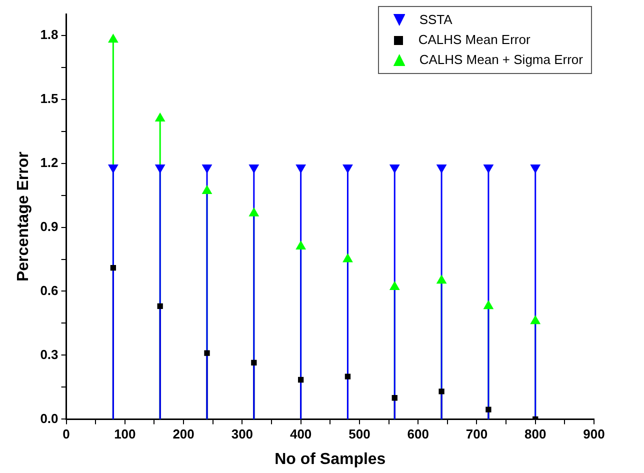 The image size is (644, 473). What do you see at coordinates (49, 226) in the screenshot?
I see `y-tick-label: 0.9` at bounding box center [49, 226].